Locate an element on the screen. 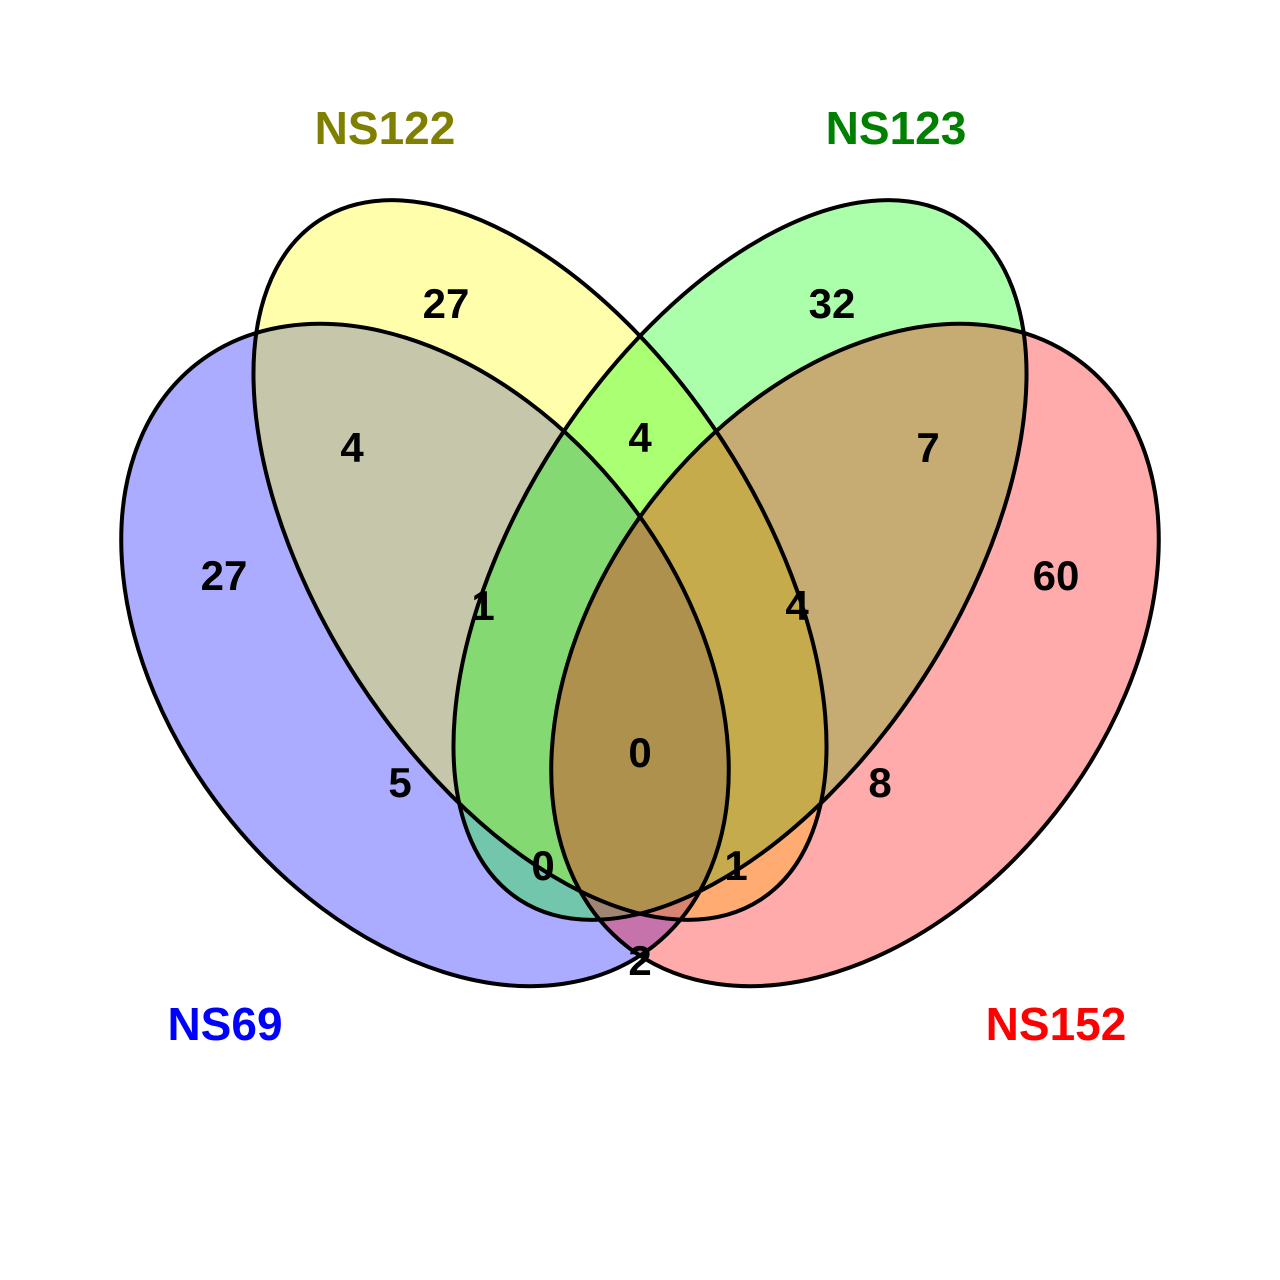 This screenshot has width=1280, height=1280. count-ns69-ns122: 4 is located at coordinates (352, 447).